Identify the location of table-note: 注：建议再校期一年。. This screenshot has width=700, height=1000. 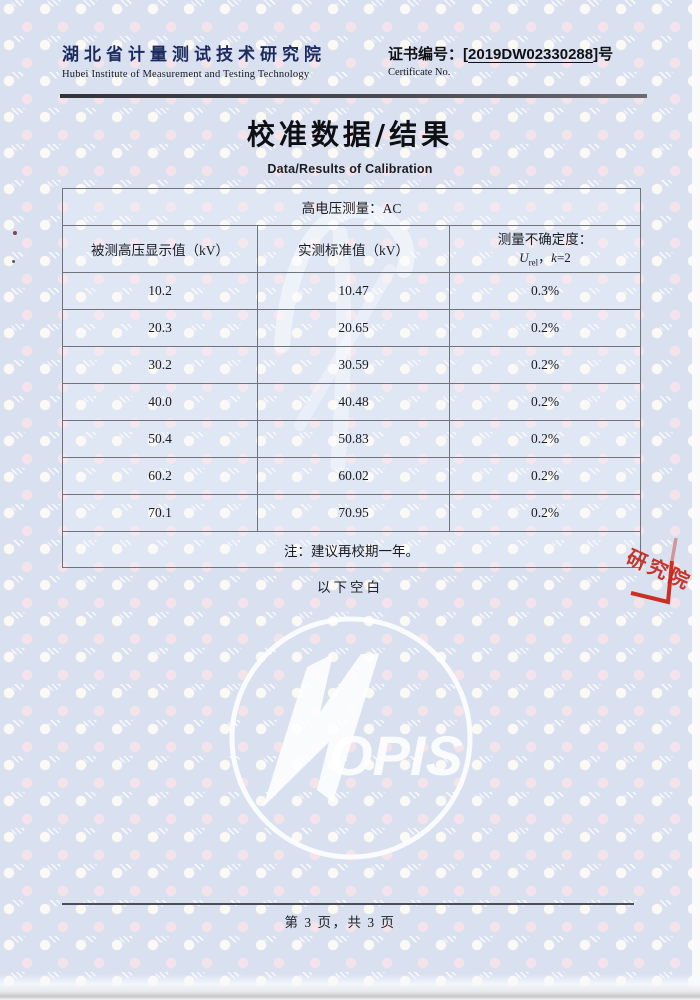
(351, 549).